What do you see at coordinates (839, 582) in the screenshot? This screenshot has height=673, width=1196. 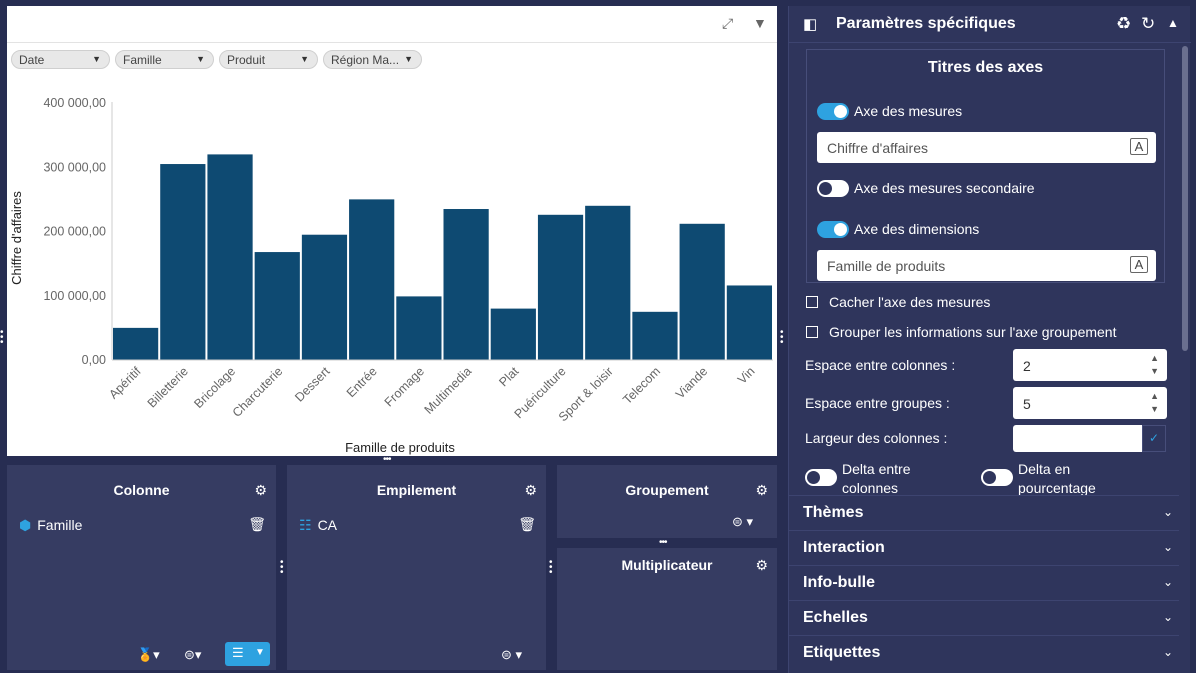 I see `section-label: Info-bulle` at bounding box center [839, 582].